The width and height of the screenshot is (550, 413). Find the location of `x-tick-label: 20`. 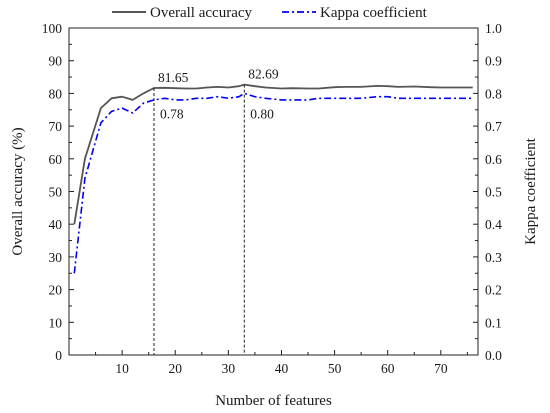

x-tick-label: 20 is located at coordinates (175, 368).